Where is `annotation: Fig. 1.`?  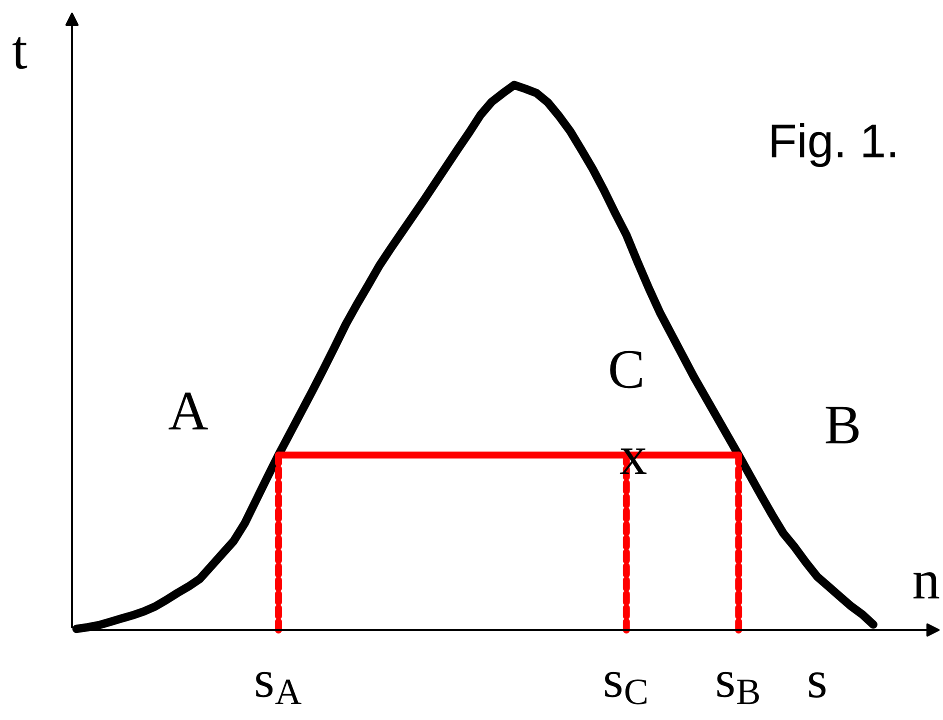
annotation: Fig. 1. is located at coordinates (833, 145).